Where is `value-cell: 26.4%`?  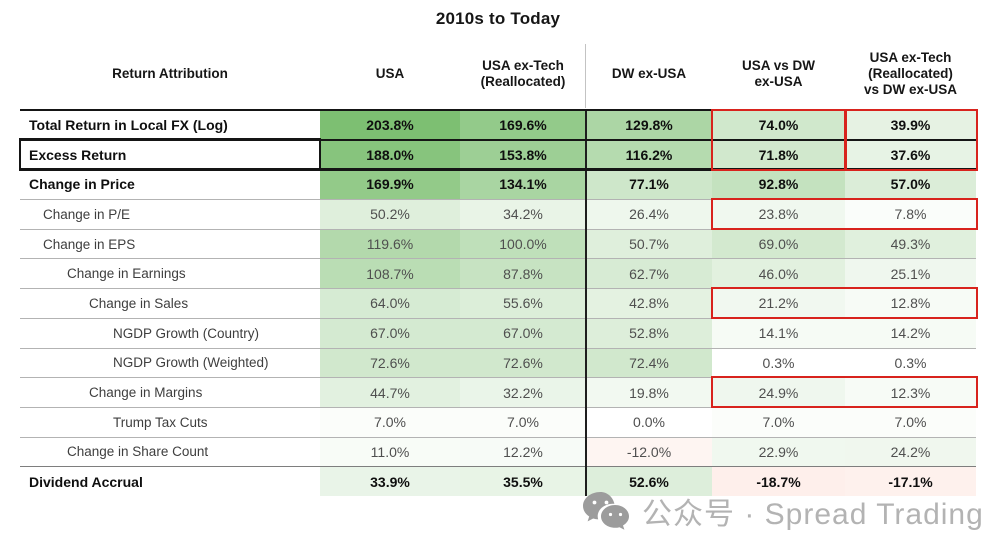 value-cell: 26.4% is located at coordinates (649, 214).